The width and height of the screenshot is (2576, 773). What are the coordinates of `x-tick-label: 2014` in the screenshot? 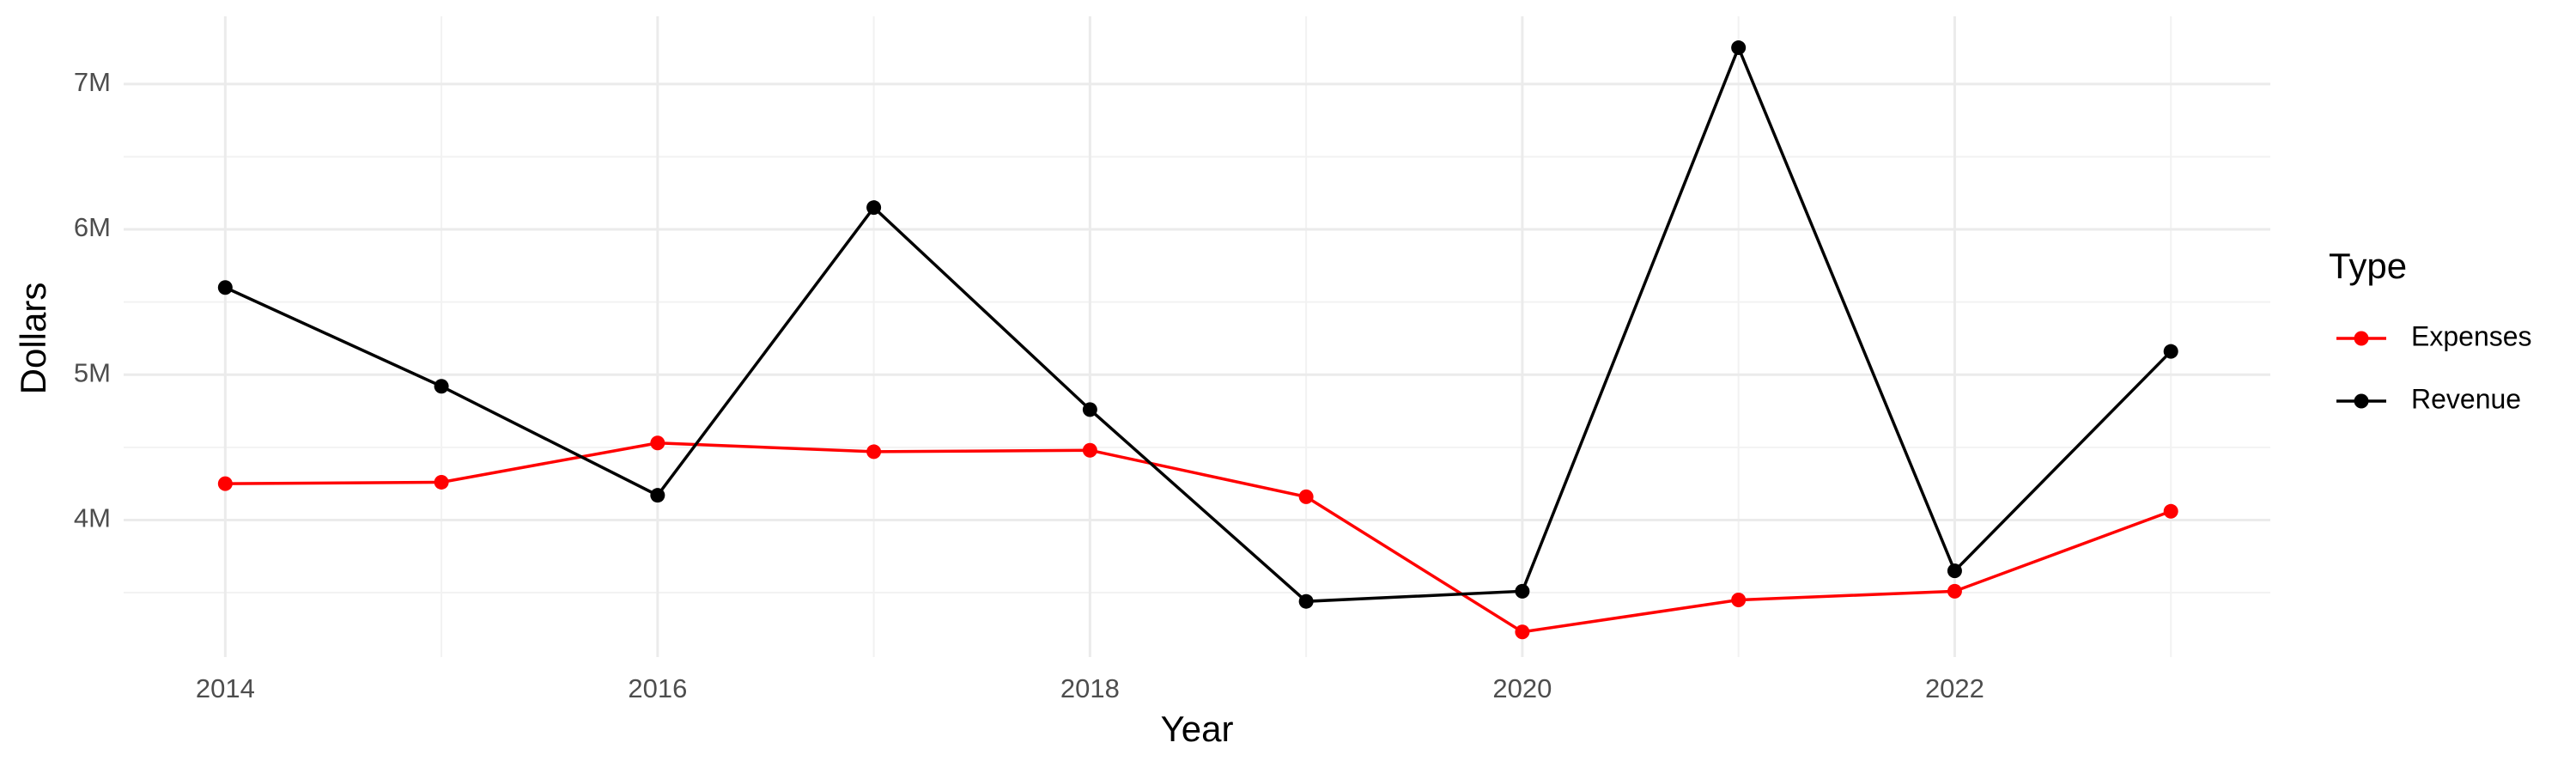 It's located at (226, 688).